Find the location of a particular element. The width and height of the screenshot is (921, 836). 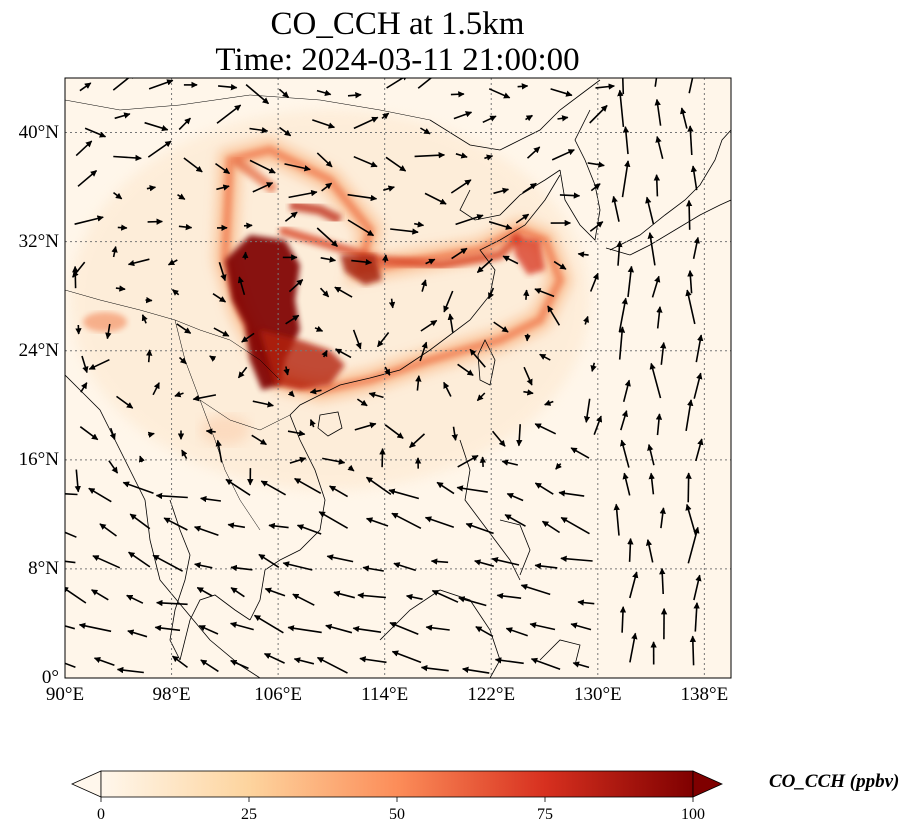

lon-tick-label: 90°E is located at coordinates (65, 694).